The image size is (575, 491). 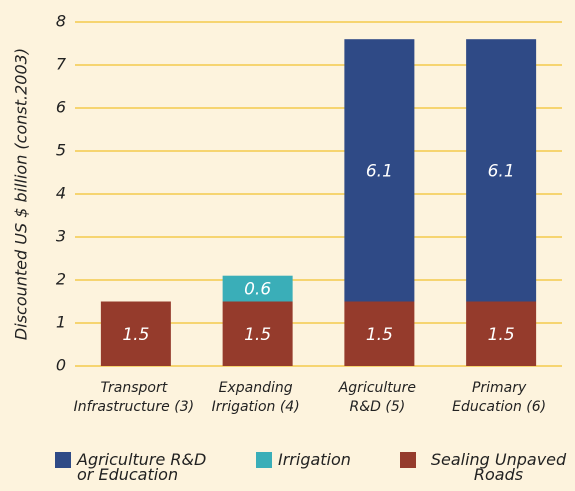 I want to click on x-tick-label: Agriculture, so click(x=377, y=388).